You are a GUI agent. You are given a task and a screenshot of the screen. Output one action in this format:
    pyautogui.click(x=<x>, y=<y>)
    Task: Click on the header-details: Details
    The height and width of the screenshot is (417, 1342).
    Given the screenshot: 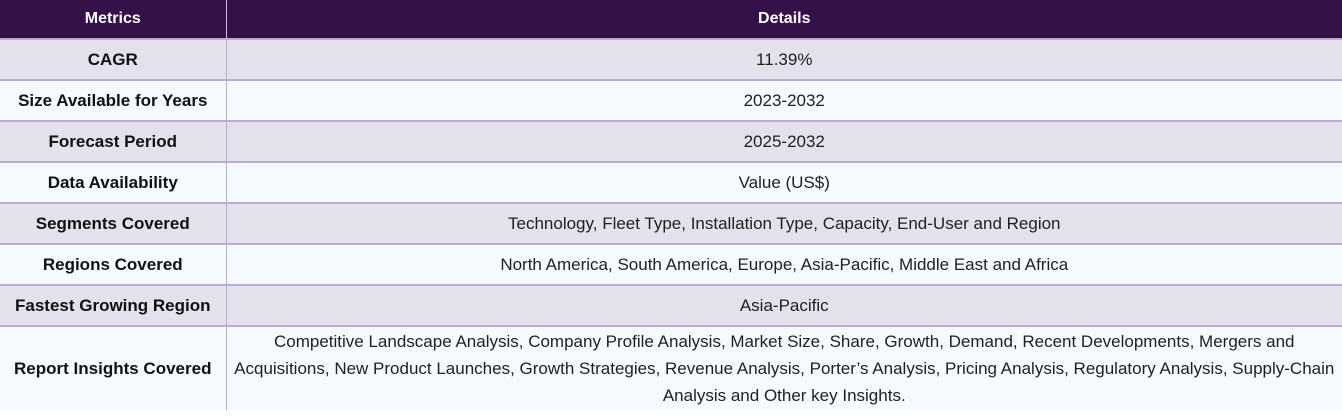 What is the action you would take?
    pyautogui.click(x=784, y=19)
    